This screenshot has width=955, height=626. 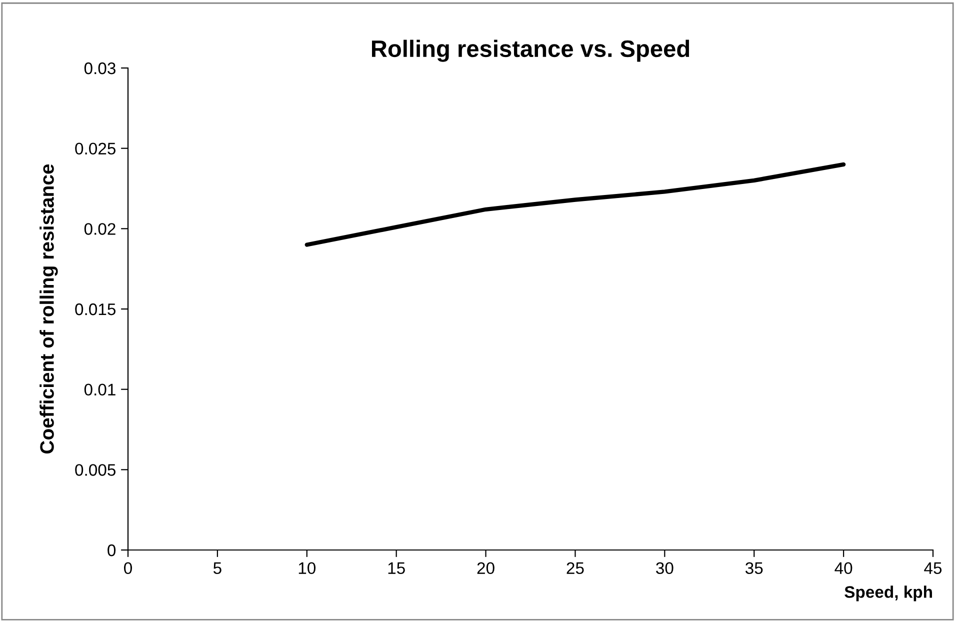 I want to click on x-tick-label: 20, so click(x=485, y=568).